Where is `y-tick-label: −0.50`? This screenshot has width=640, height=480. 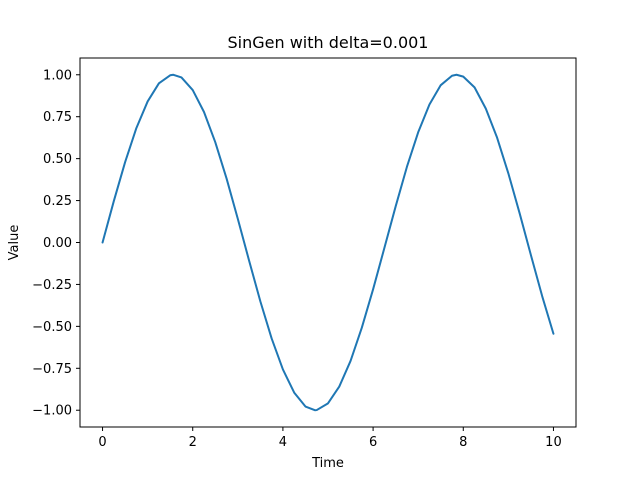
y-tick-label: −0.50 is located at coordinates (52, 327).